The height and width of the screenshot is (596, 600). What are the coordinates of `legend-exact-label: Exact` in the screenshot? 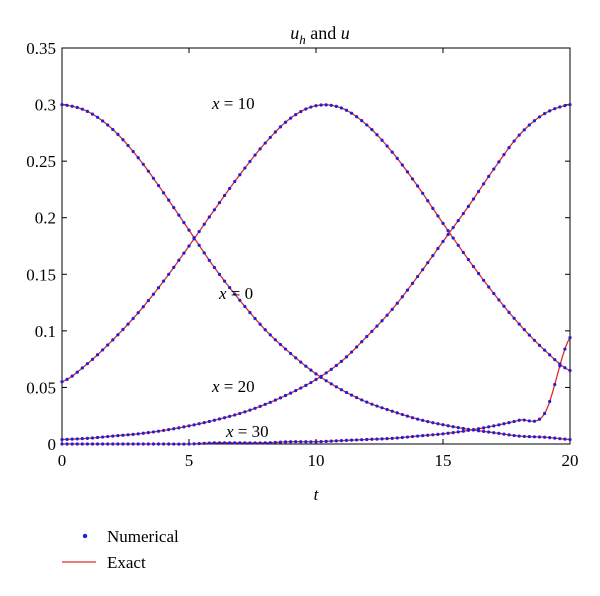 It's located at (126, 562).